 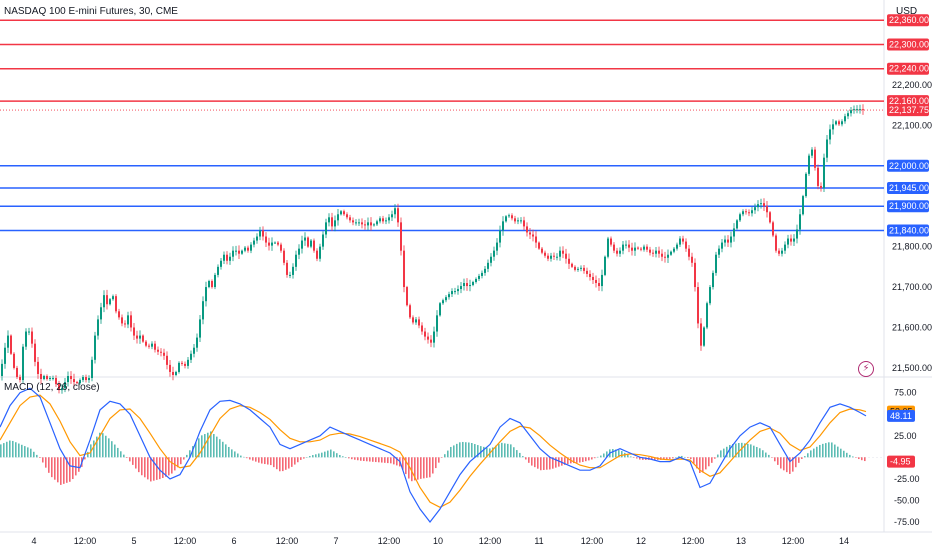 I want to click on time-tick-label: 11, so click(x=538, y=541).